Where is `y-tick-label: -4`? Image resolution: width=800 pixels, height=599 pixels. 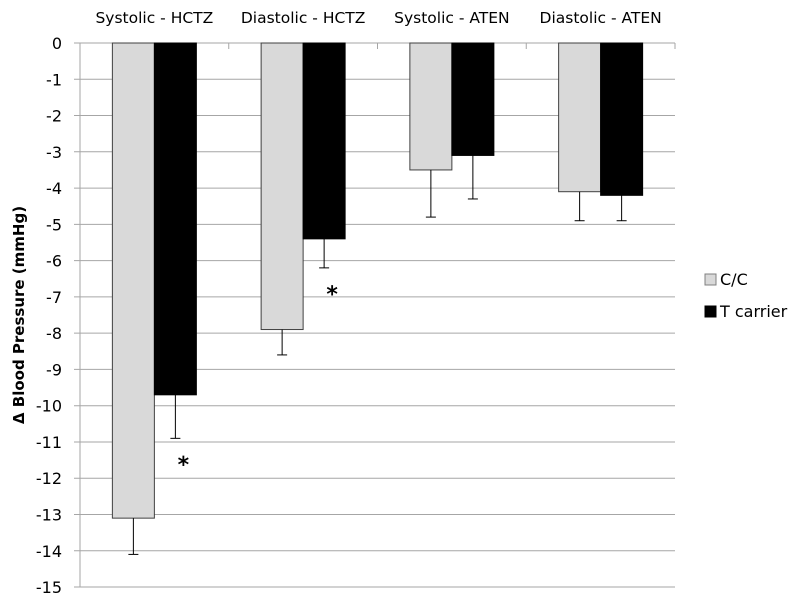
y-tick-label: -4 is located at coordinates (54, 188).